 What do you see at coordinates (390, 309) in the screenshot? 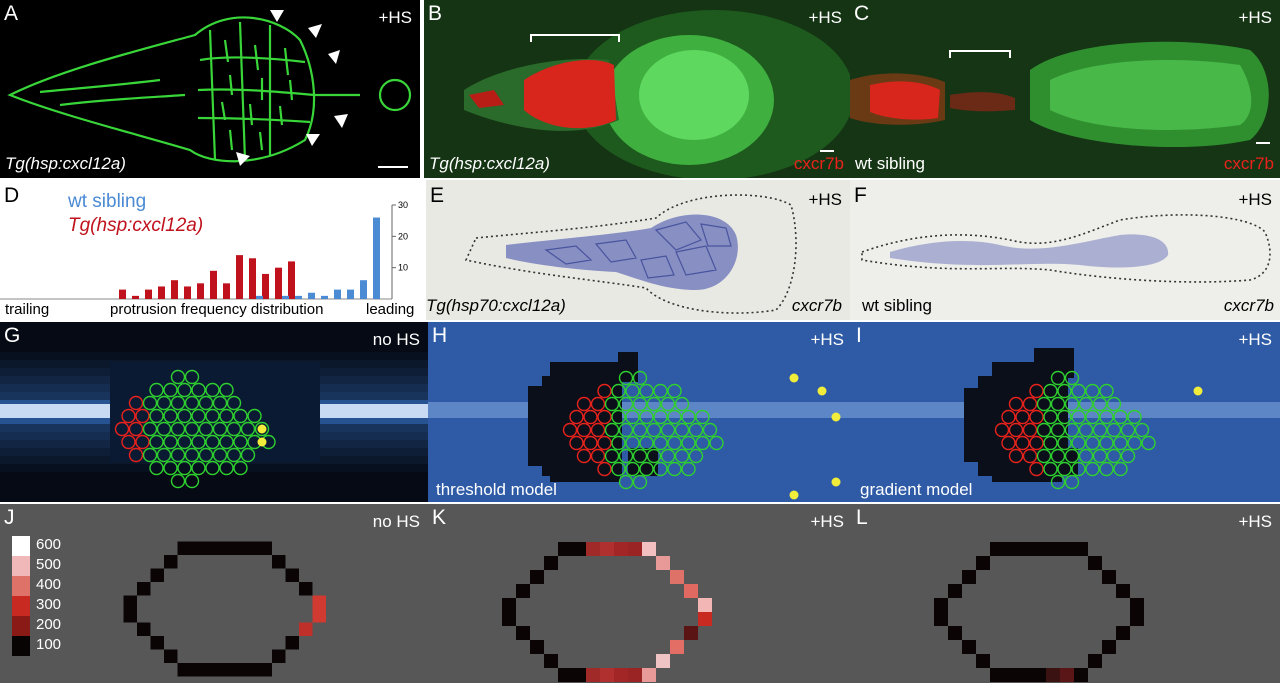
I see `x-right-label: leading` at bounding box center [390, 309].